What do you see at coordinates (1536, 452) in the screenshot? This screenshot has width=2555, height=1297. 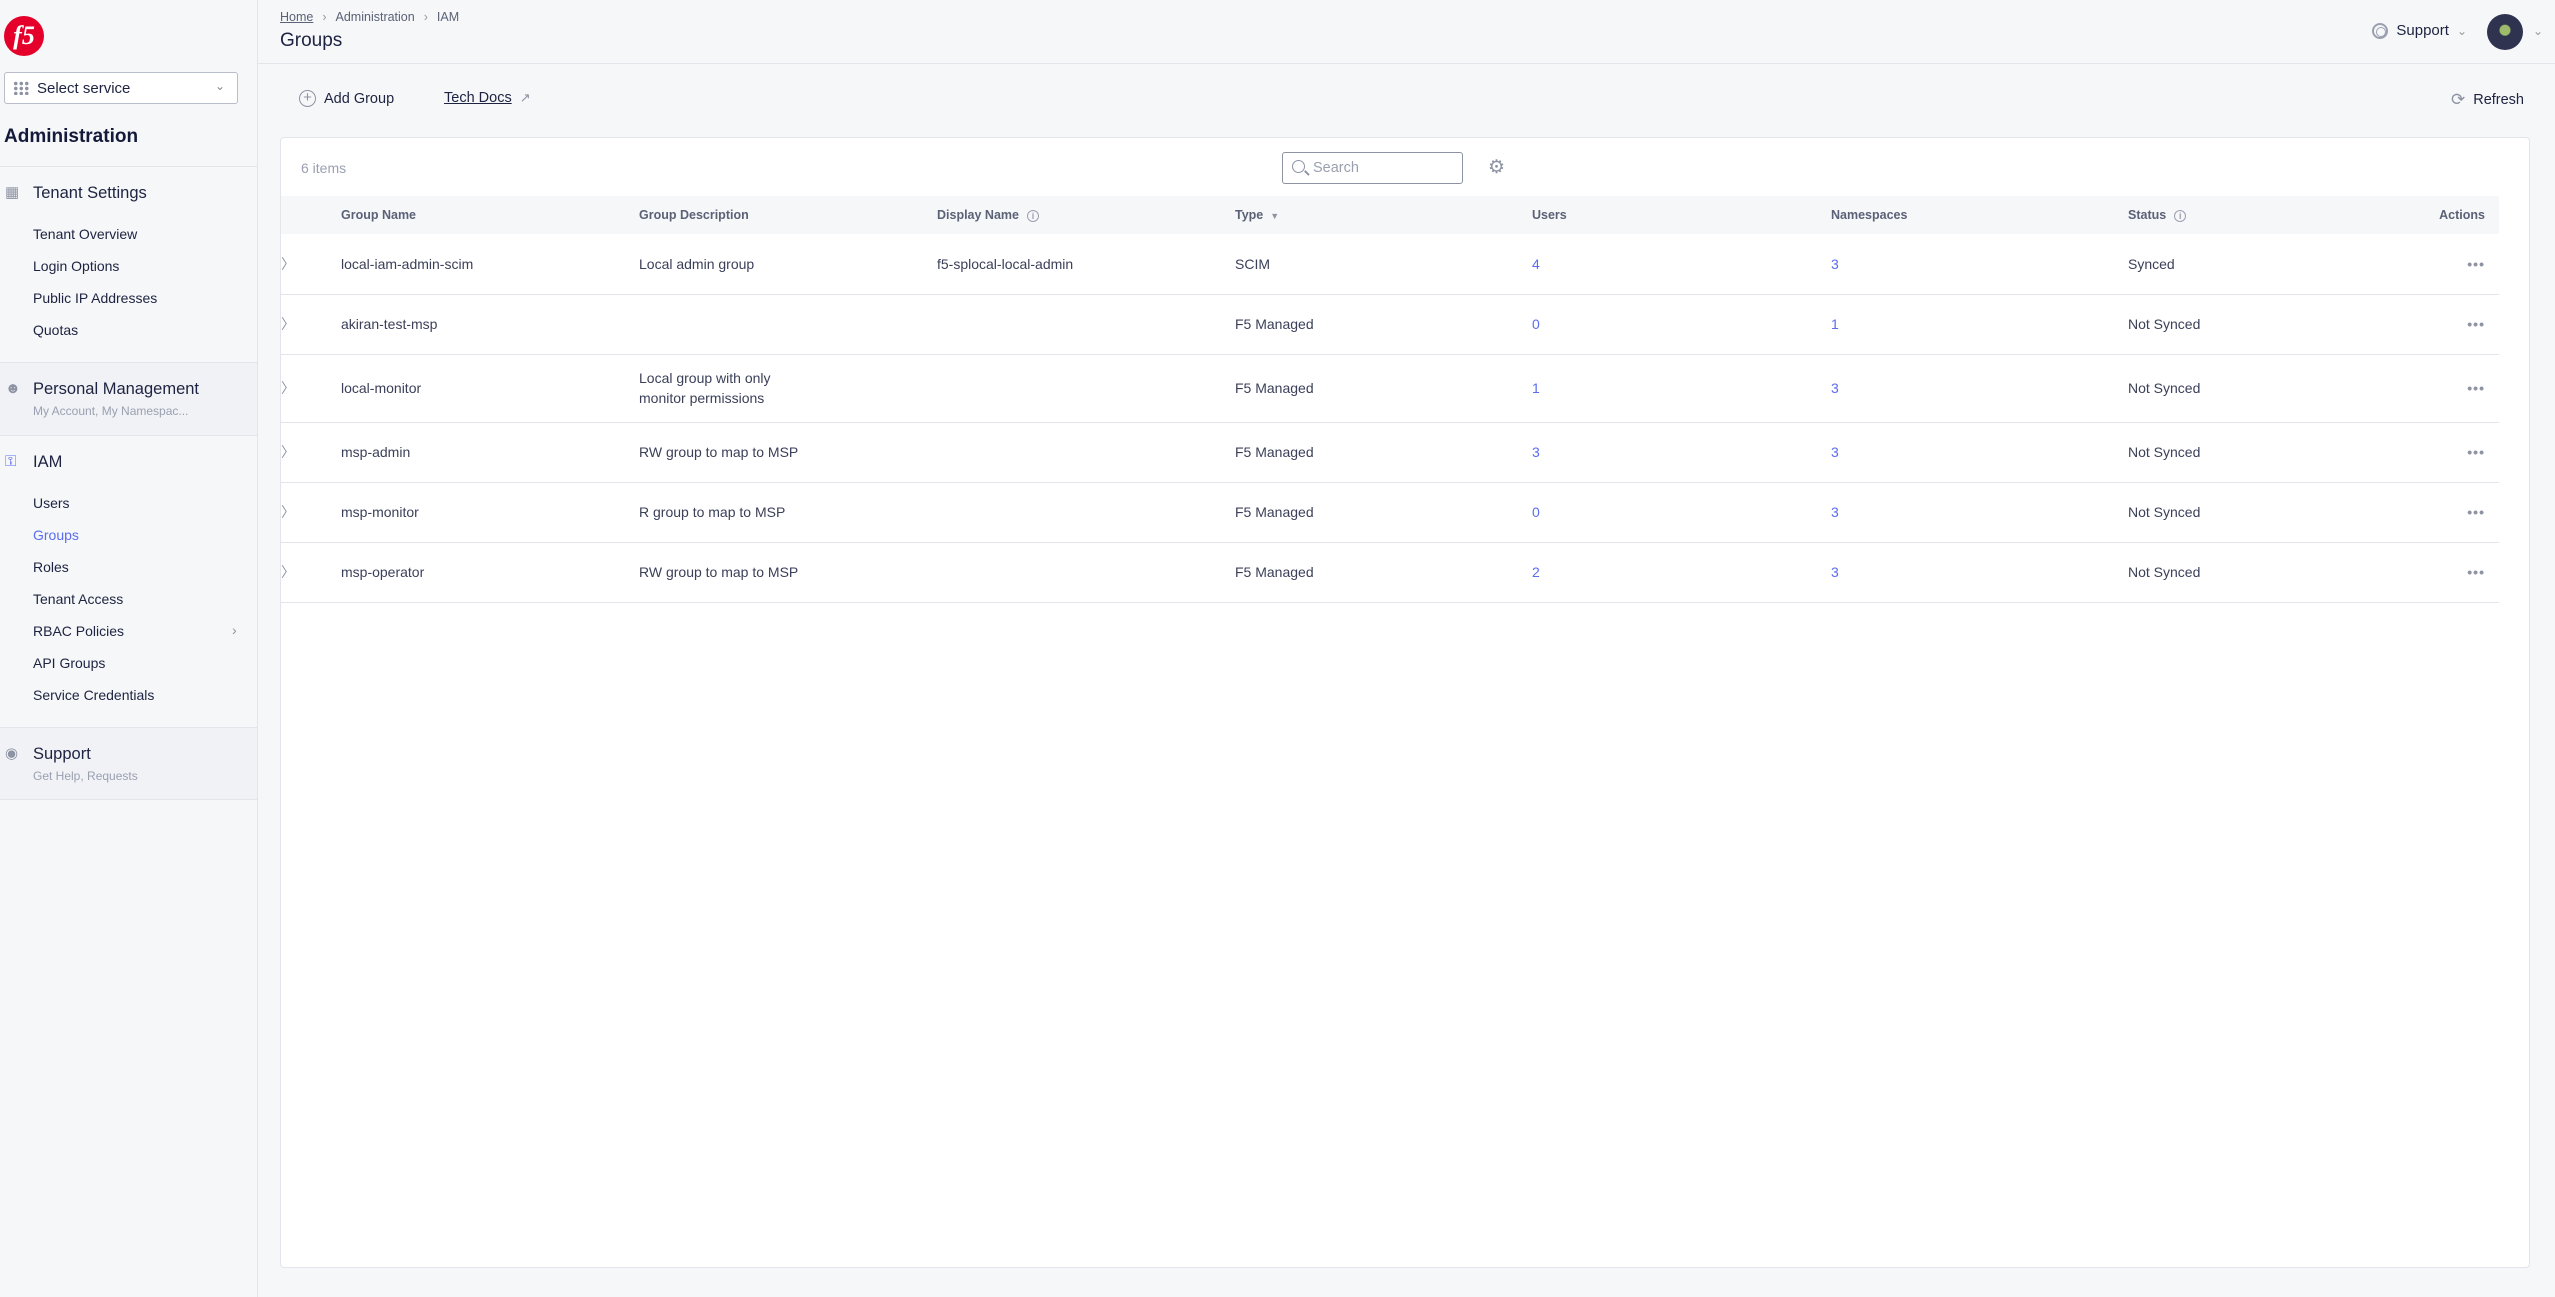 I see `users-count-link: 3` at bounding box center [1536, 452].